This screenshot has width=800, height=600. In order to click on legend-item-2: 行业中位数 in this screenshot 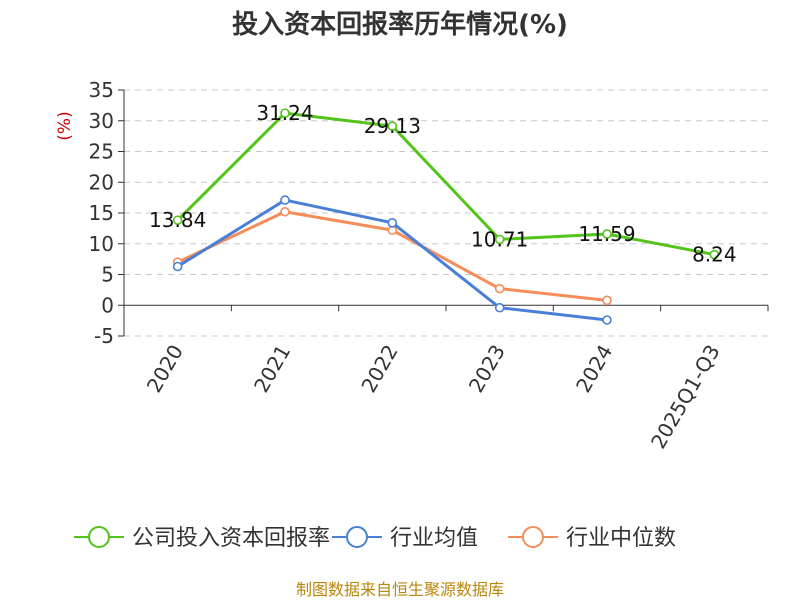, I will do `click(592, 538)`.